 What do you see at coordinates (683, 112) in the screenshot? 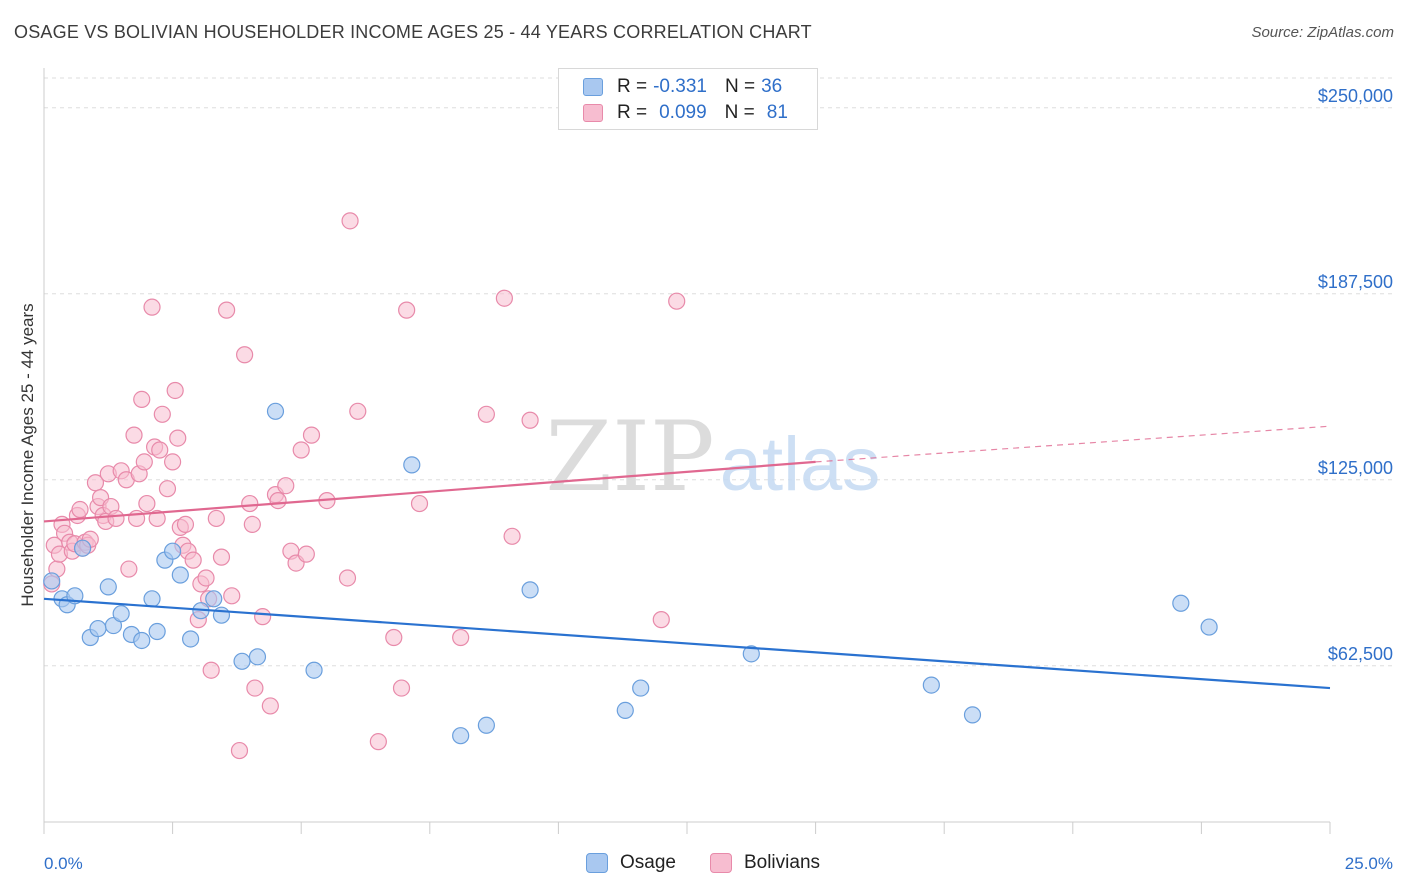
I see `bolivians-r-value: 0.099` at bounding box center [683, 112].